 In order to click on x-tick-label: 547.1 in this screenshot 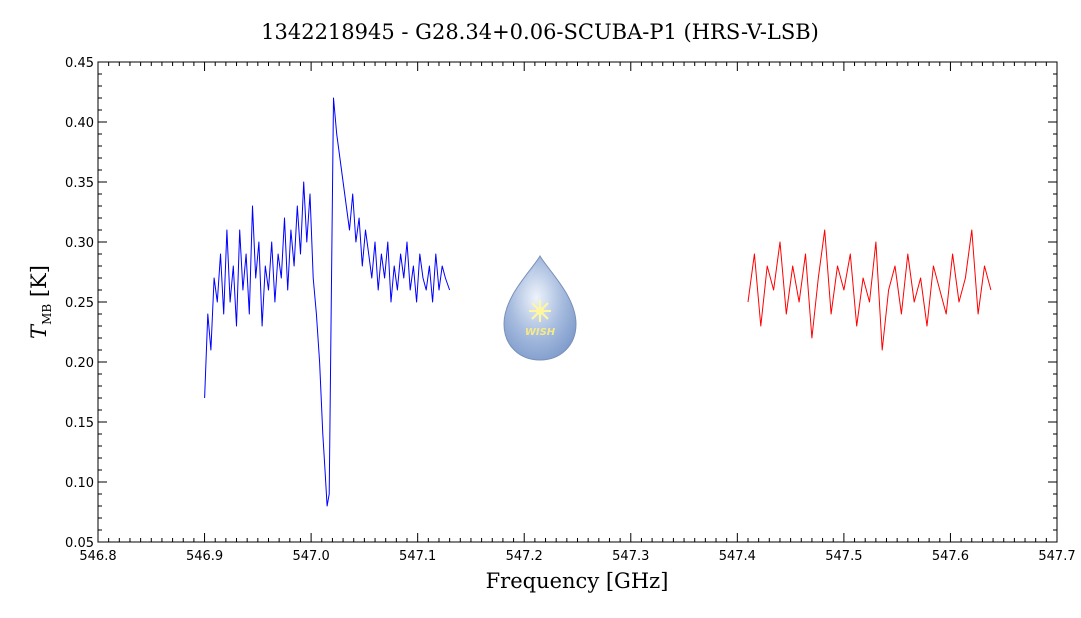, I will do `click(417, 556)`.